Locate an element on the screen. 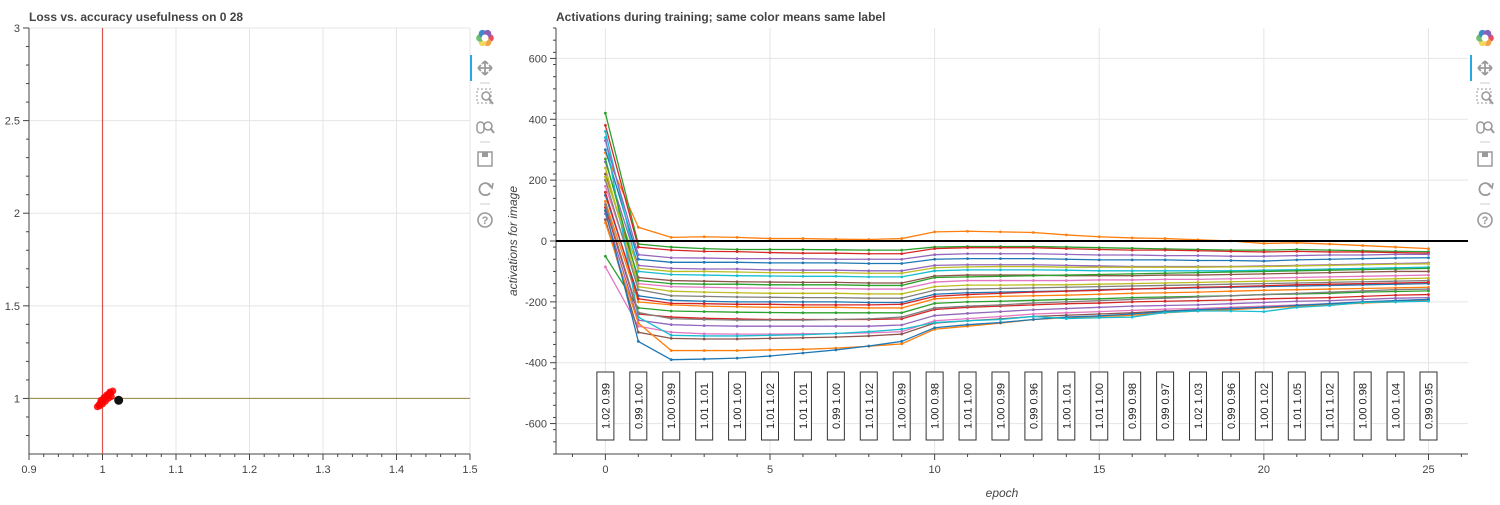 The height and width of the screenshot is (505, 1500). annotation-label: 0.99 0.97 is located at coordinates (1166, 406).